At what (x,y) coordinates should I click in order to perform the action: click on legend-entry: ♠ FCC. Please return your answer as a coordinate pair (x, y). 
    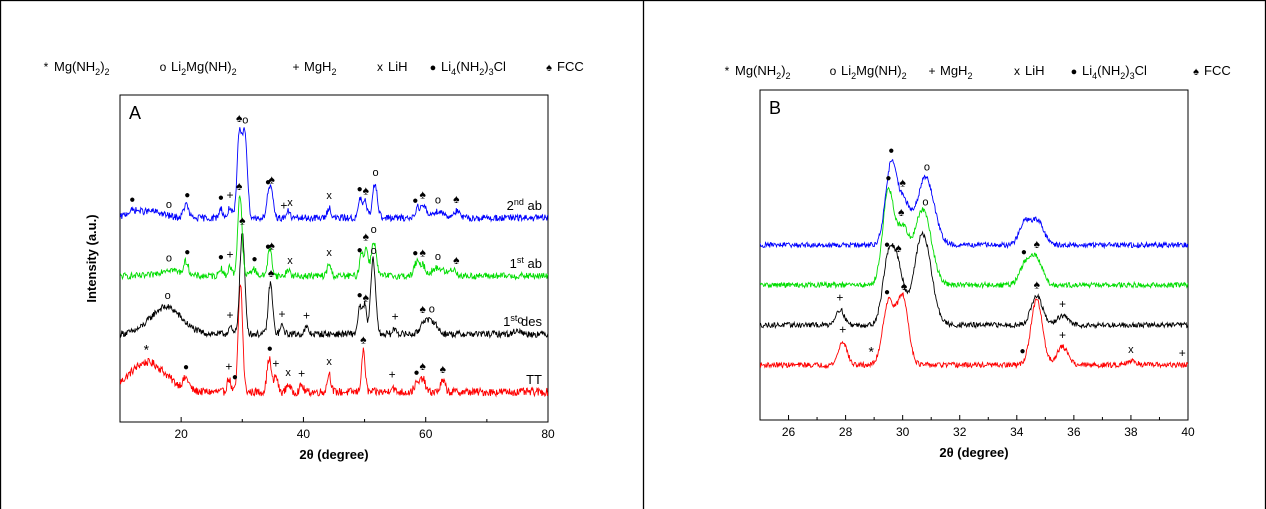
    Looking at the image, I should click on (565, 66).